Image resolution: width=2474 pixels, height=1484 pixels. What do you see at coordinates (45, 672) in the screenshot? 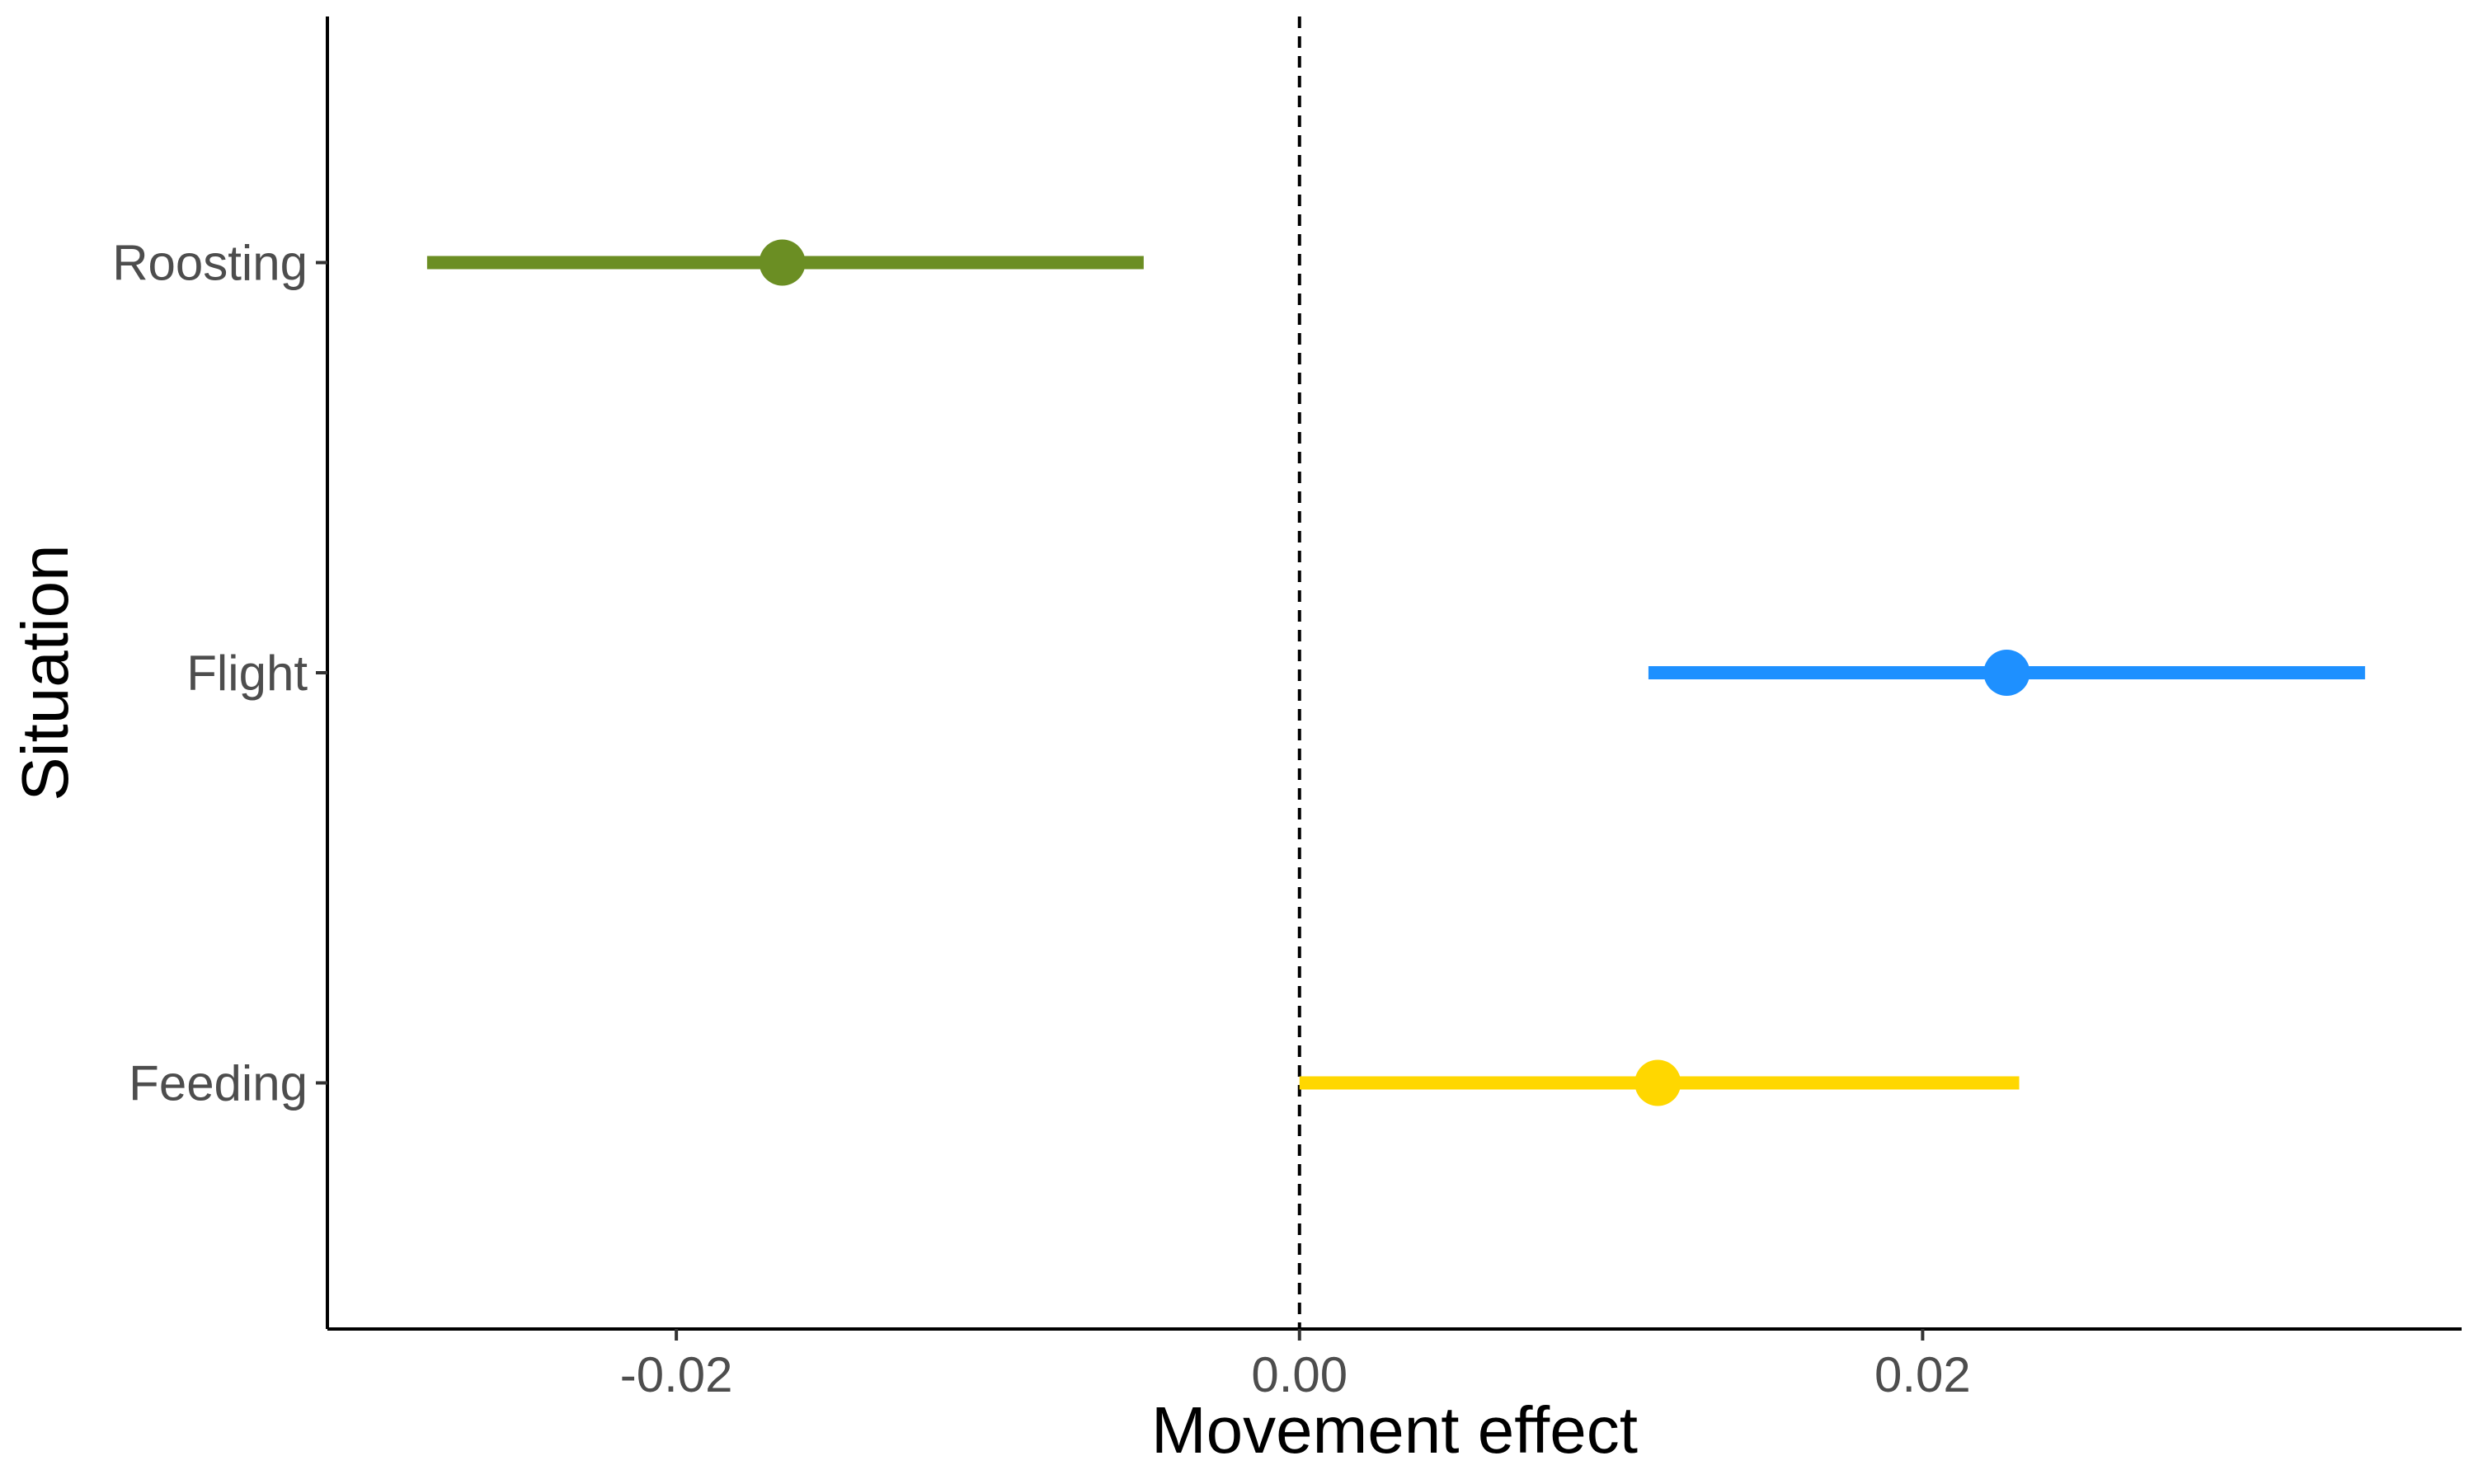
I see `y-axis-title: Situation` at bounding box center [45, 672].